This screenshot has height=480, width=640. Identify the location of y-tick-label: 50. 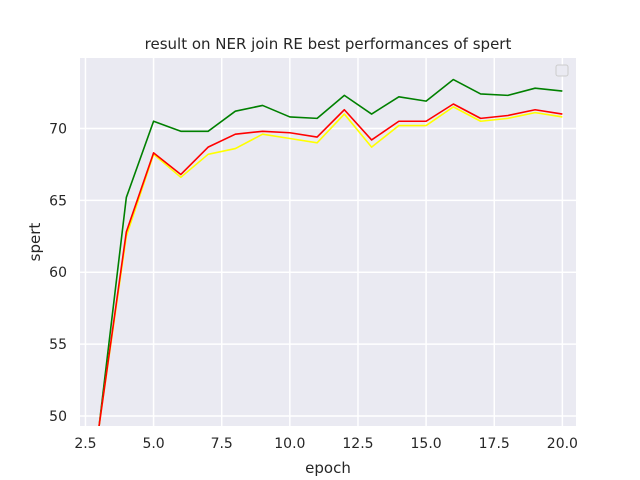
(58, 417).